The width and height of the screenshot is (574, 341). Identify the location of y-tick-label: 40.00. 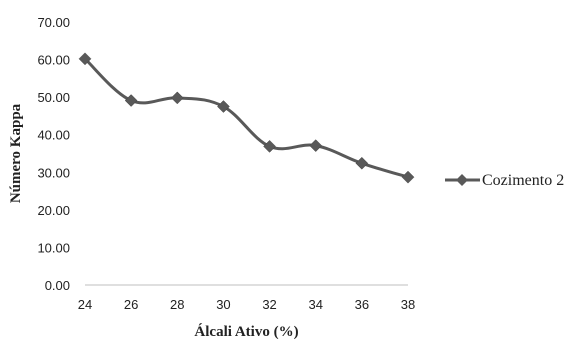
(53, 135).